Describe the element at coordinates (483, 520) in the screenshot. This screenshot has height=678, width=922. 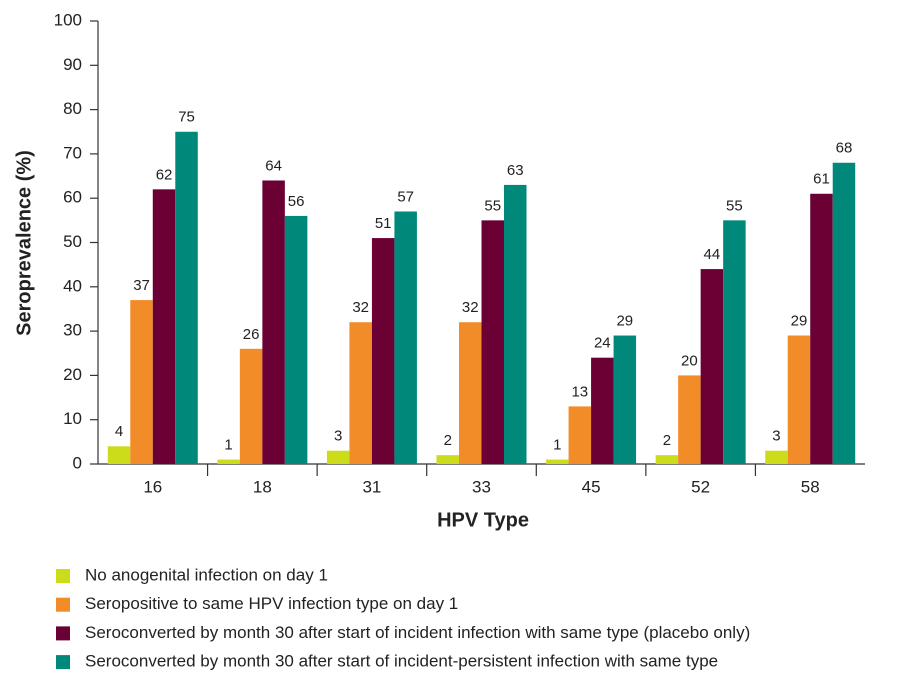
I see `x-axis-title: HPV Type` at that location.